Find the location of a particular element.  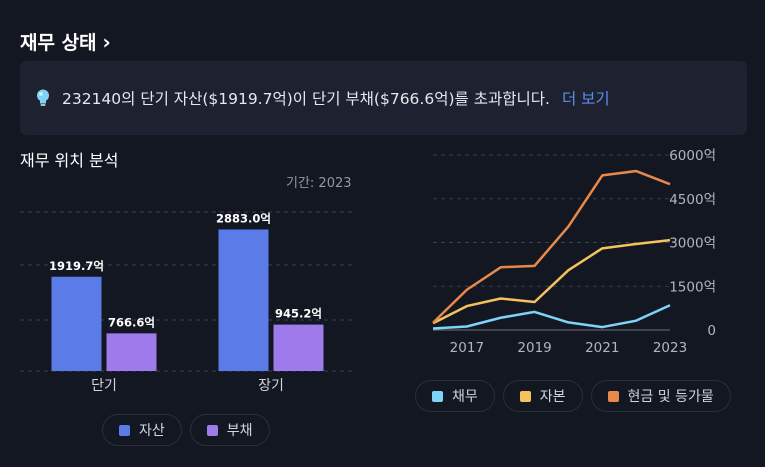

assets-swatch is located at coordinates (124, 430).